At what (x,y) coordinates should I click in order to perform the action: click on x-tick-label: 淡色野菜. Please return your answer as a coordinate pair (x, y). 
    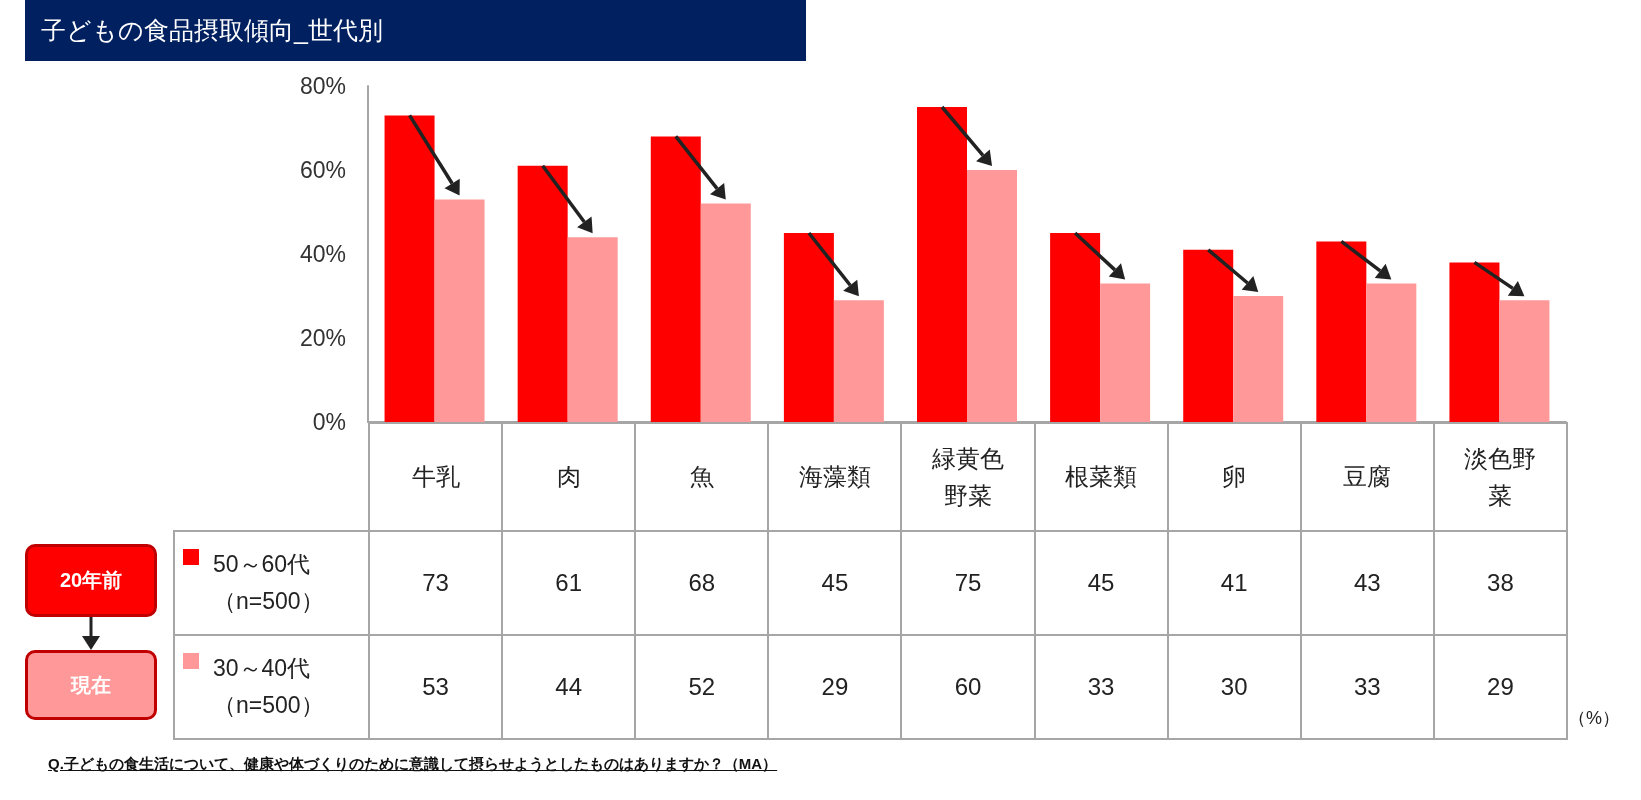
    Looking at the image, I should click on (1500, 477).